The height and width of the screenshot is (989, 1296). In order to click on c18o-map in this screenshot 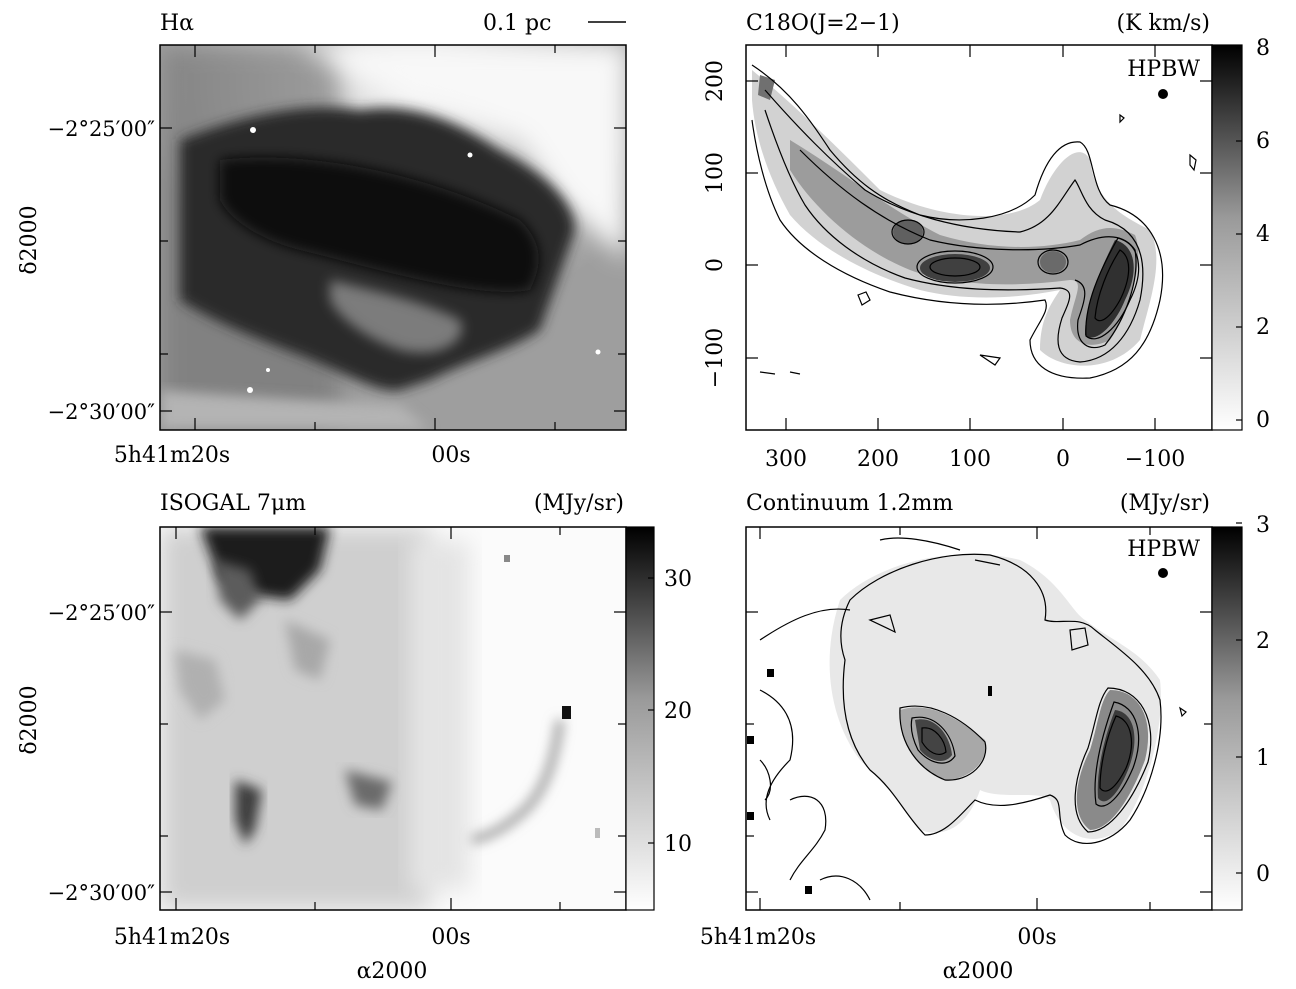, I will do `click(979, 237)`.